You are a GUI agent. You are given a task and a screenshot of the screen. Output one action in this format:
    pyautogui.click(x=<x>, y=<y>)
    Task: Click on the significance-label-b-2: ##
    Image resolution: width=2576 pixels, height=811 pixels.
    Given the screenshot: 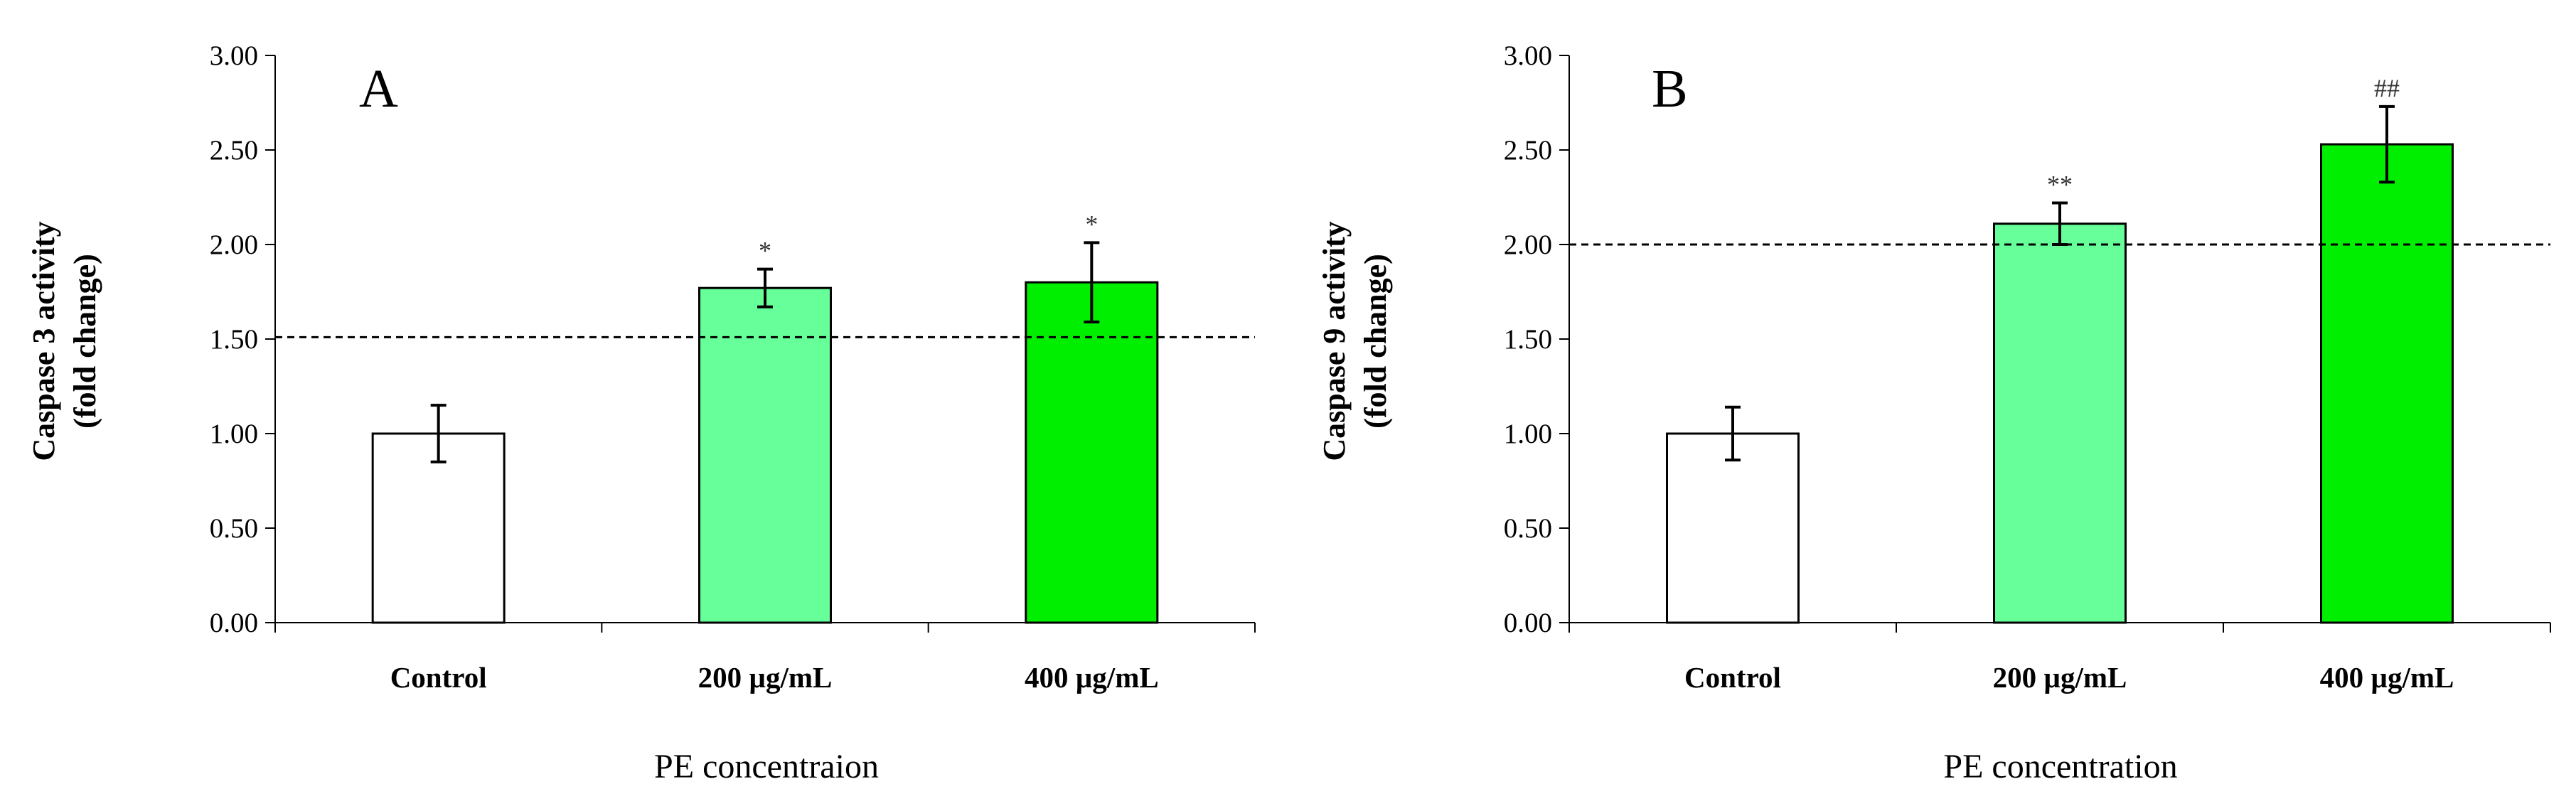 What is the action you would take?
    pyautogui.click(x=2387, y=88)
    